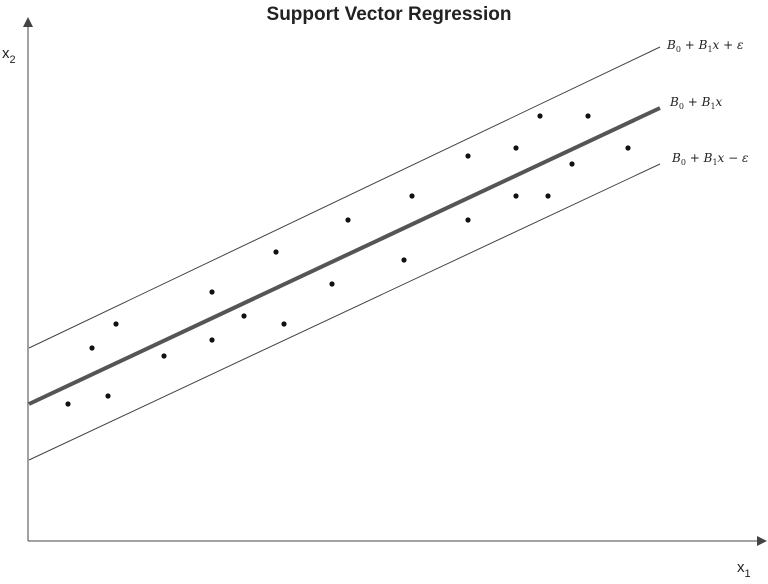 The image size is (768, 584). What do you see at coordinates (389, 14) in the screenshot?
I see `diagram-title: Support Vector Regression` at bounding box center [389, 14].